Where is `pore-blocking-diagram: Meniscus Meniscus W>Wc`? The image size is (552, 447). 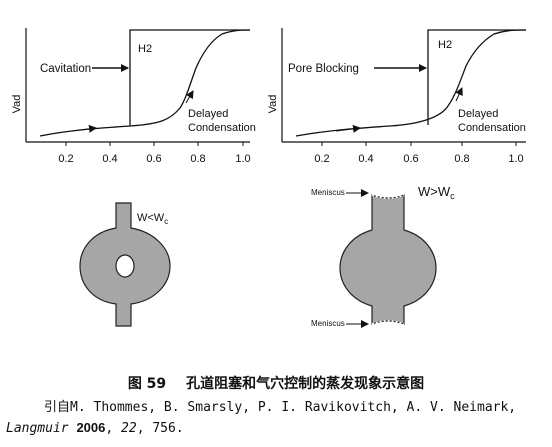
pore-blocking-diagram: Meniscus Meniscus W>Wc is located at coordinates (383, 256).